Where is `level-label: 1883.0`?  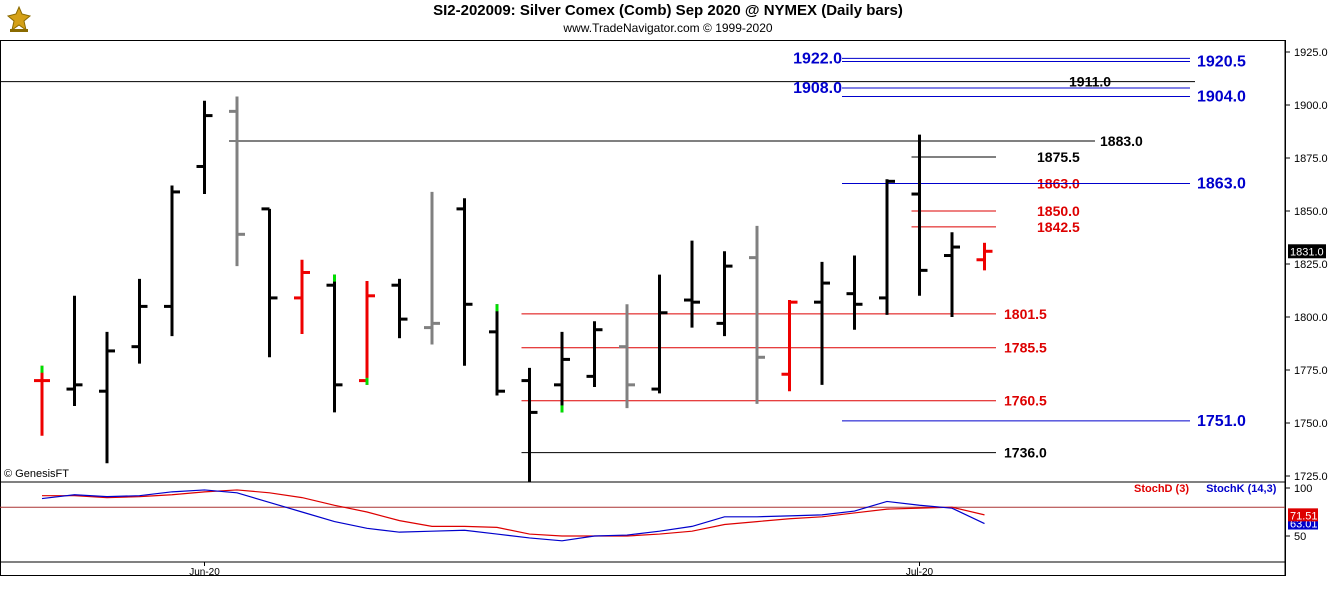
level-label: 1883.0 is located at coordinates (1121, 141).